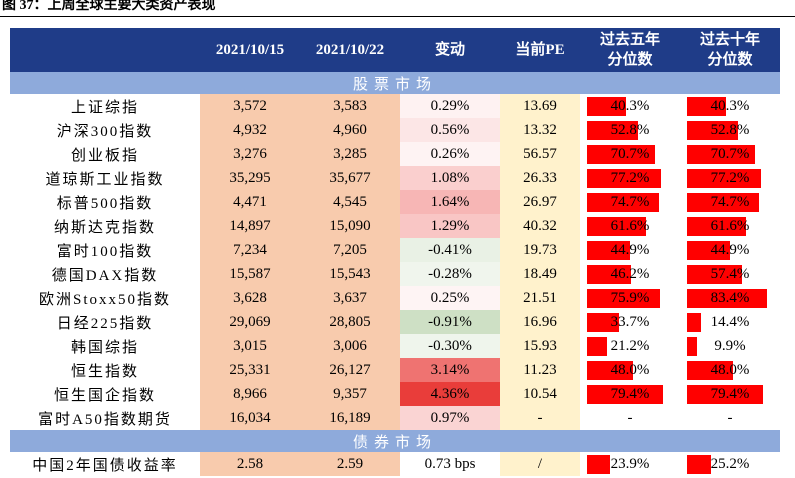 This screenshot has width=795, height=478. What do you see at coordinates (350, 106) in the screenshot?
I see `cell: 3,583` at bounding box center [350, 106].